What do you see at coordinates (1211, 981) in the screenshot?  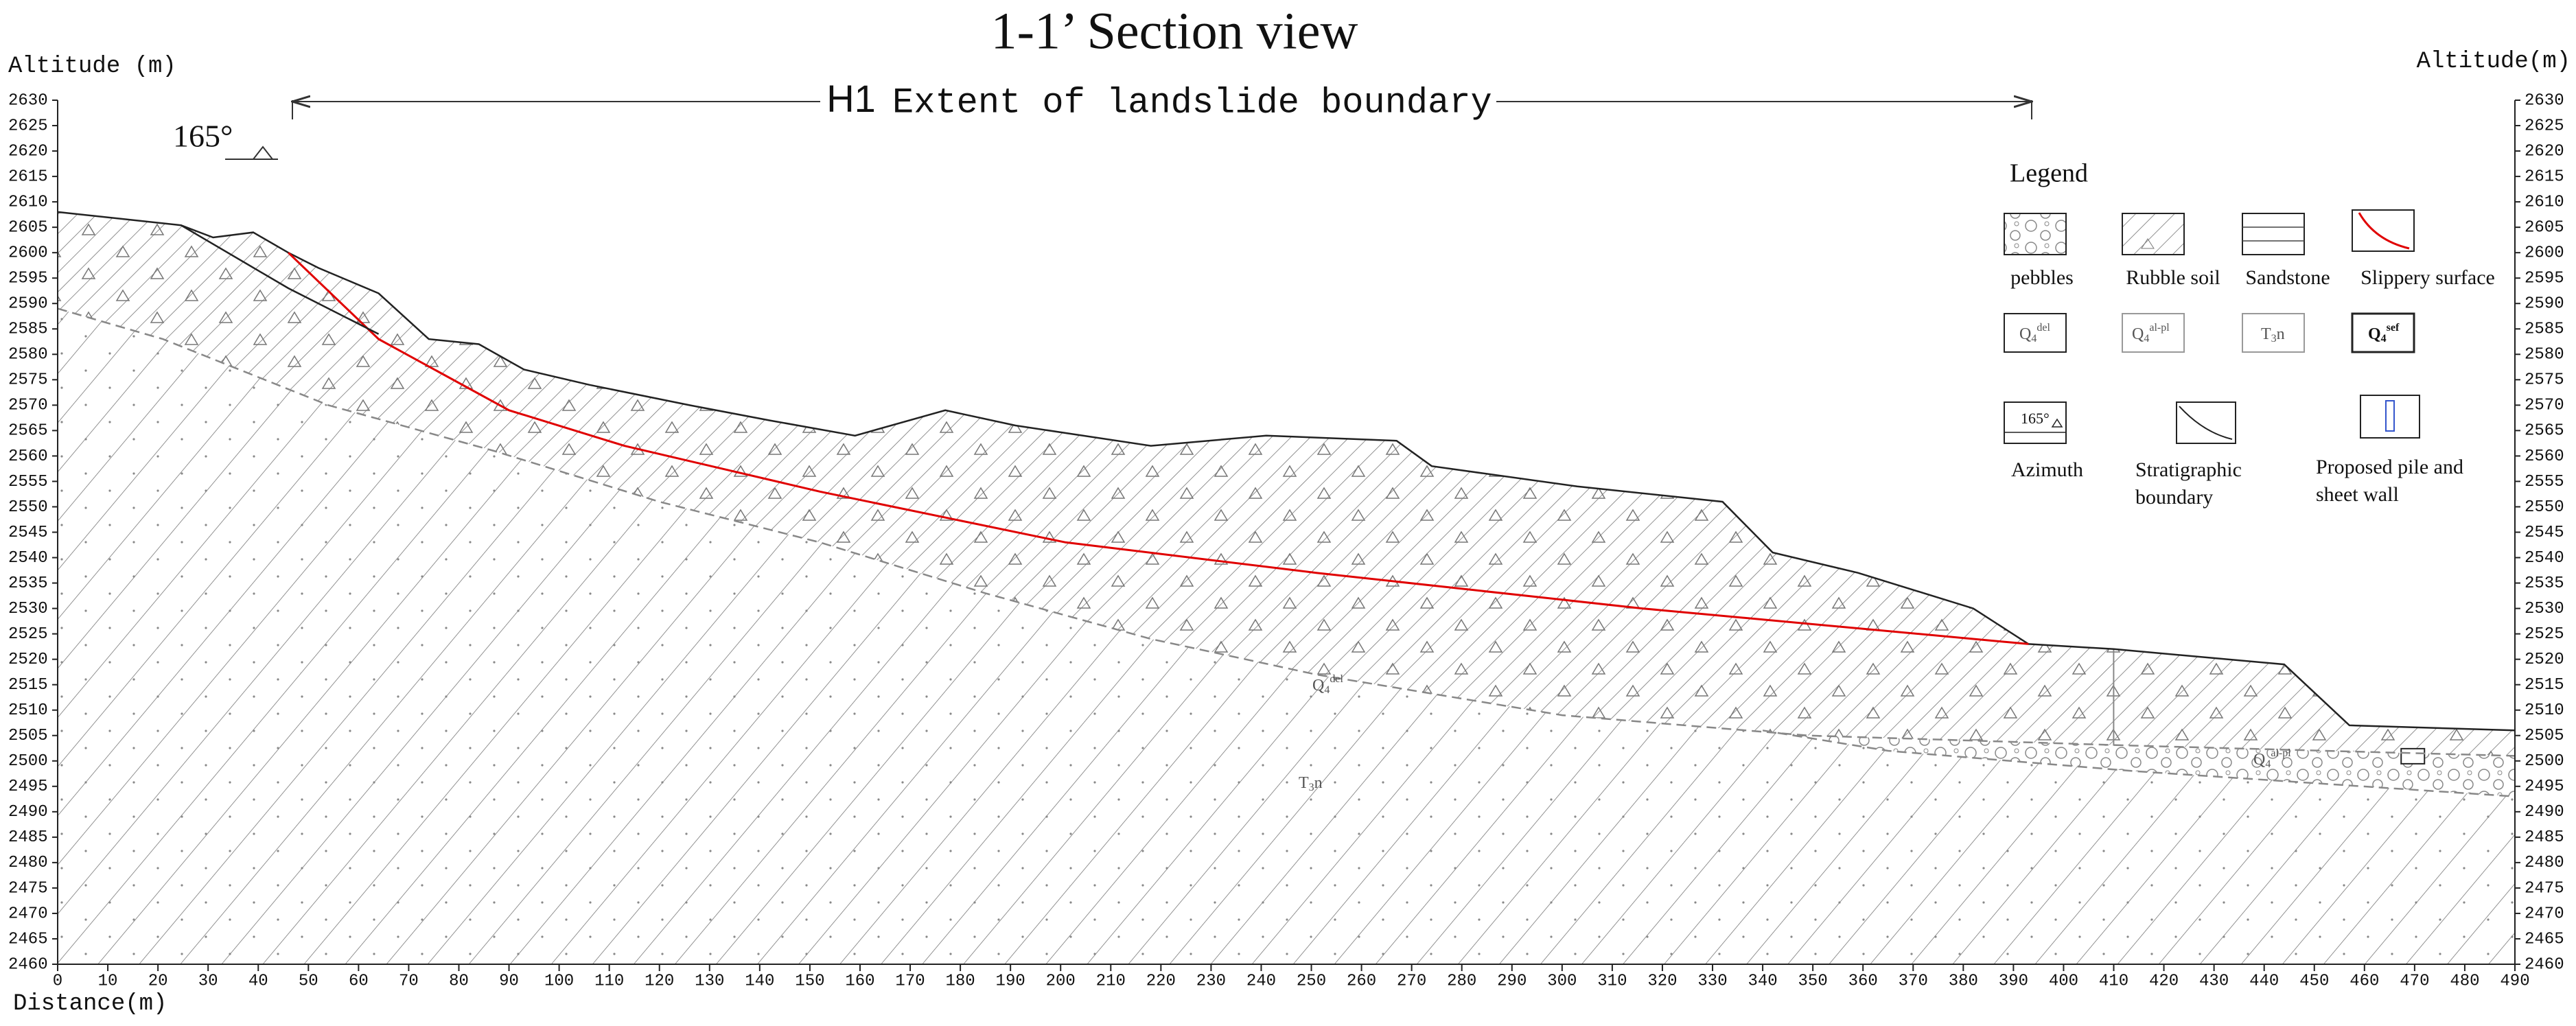 I see `x-tick-label: 230` at bounding box center [1211, 981].